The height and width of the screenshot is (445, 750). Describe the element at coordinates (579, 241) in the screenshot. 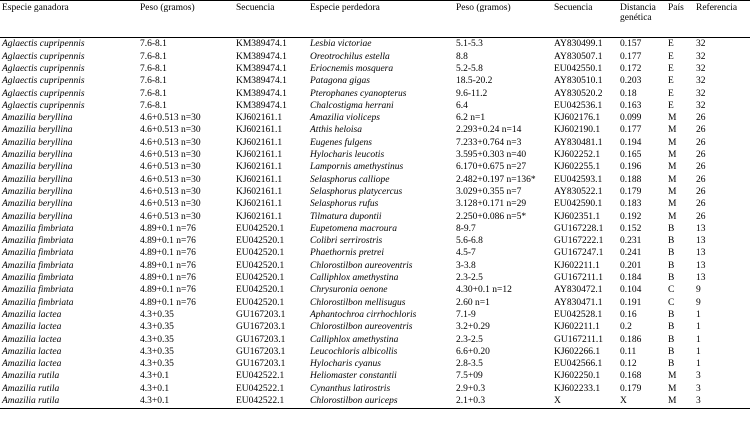

I see `cell-loser-sequence: GU167222.1` at that location.